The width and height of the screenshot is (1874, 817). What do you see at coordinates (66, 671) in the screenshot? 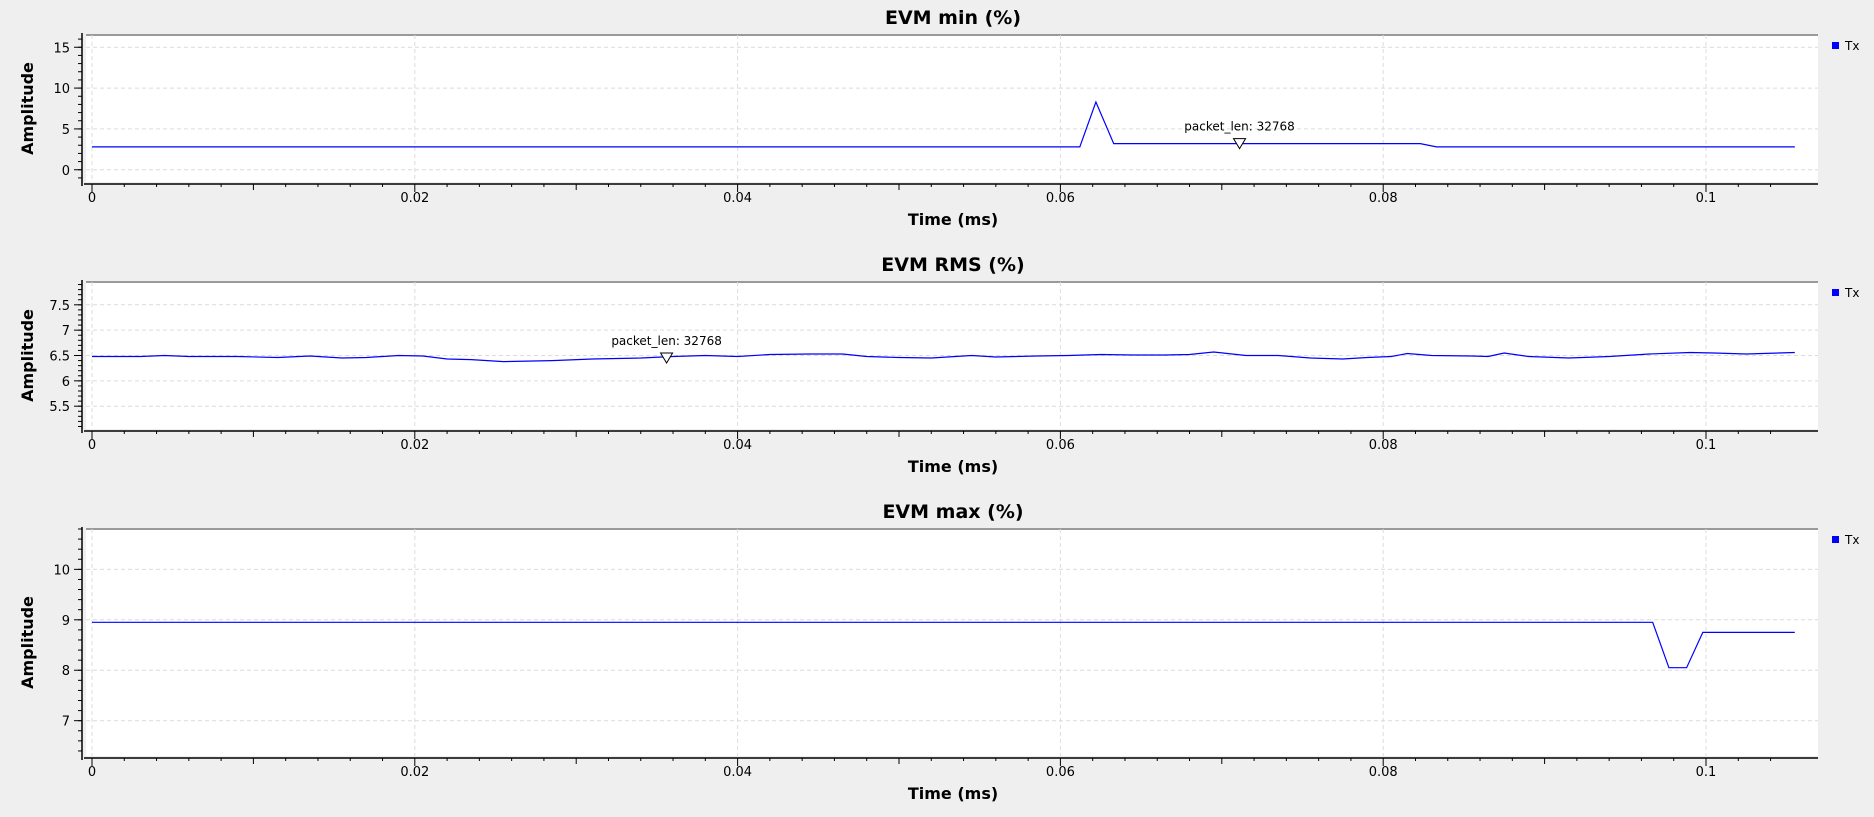
I see `y-tick-label: 8` at bounding box center [66, 671].